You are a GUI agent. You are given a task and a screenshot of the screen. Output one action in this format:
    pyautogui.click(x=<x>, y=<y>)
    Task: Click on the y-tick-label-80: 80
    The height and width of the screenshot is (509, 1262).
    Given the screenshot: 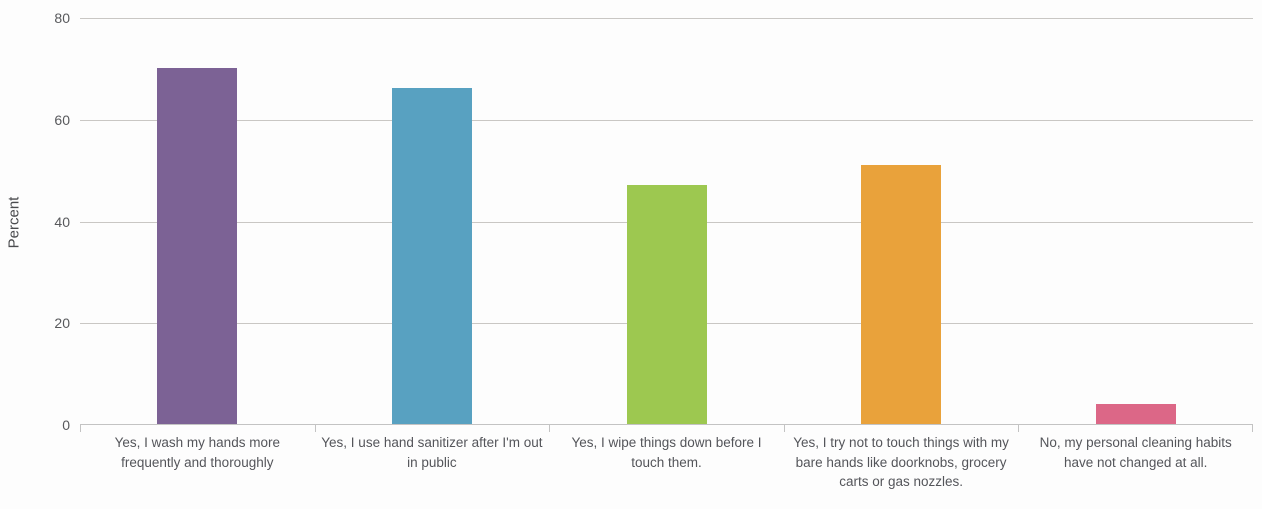 What is the action you would take?
    pyautogui.click(x=62, y=18)
    